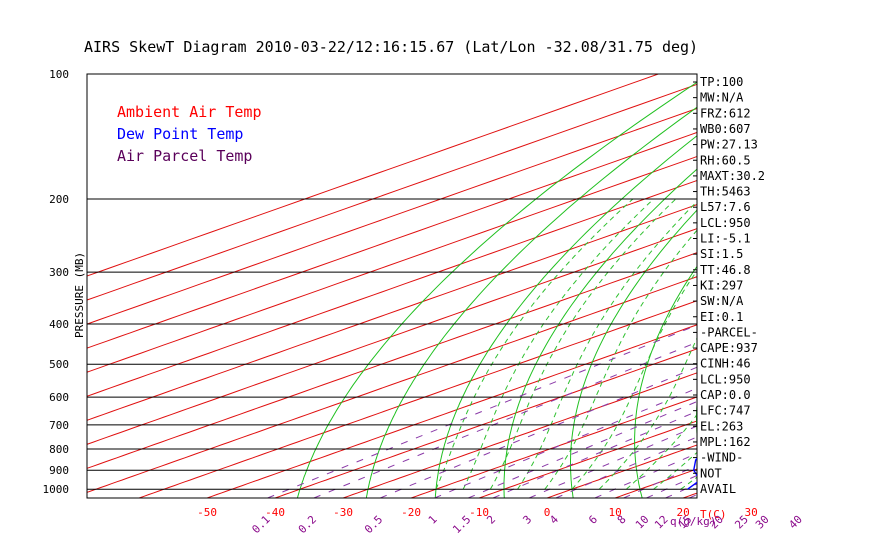 Image resolution: width=870 pixels, height=560 pixels. Describe the element at coordinates (59, 449) in the screenshot. I see `pressure-tick-label: 800` at that location.